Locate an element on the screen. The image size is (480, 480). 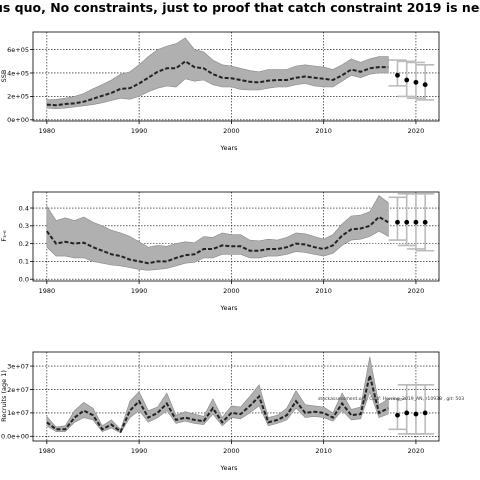
y-tick-label: 0.0 is located at coordinates (24, 280).